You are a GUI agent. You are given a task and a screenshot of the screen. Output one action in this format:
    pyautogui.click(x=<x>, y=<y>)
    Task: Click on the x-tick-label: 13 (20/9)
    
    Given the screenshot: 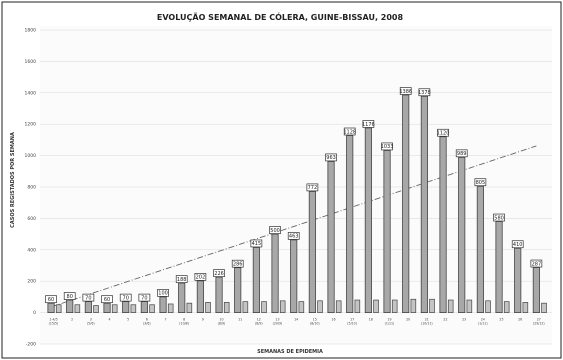 What is the action you would take?
    pyautogui.click(x=278, y=322)
    